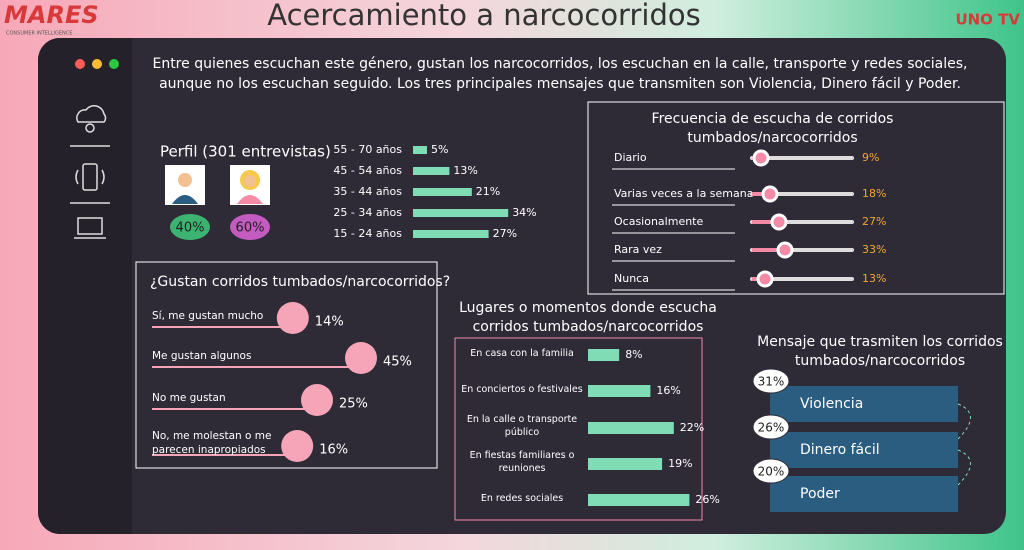 This screenshot has height=550, width=1024. Describe the element at coordinates (329, 322) in the screenshot. I see `value-label: 14%` at that location.